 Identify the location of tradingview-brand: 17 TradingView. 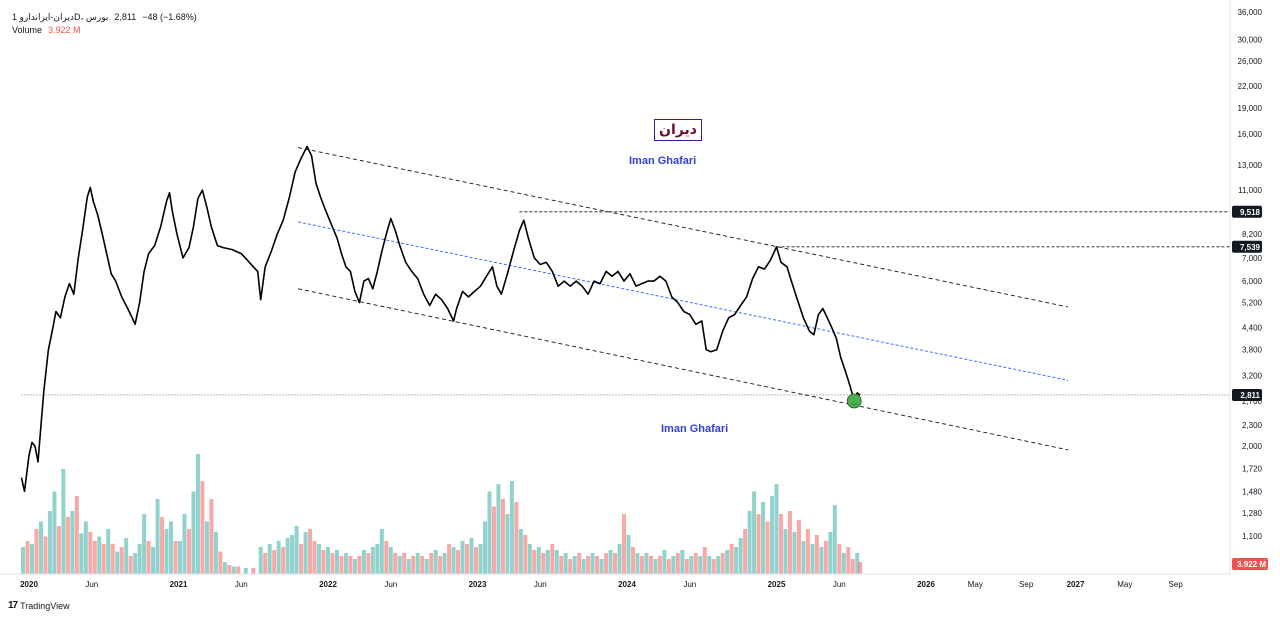
(39, 605).